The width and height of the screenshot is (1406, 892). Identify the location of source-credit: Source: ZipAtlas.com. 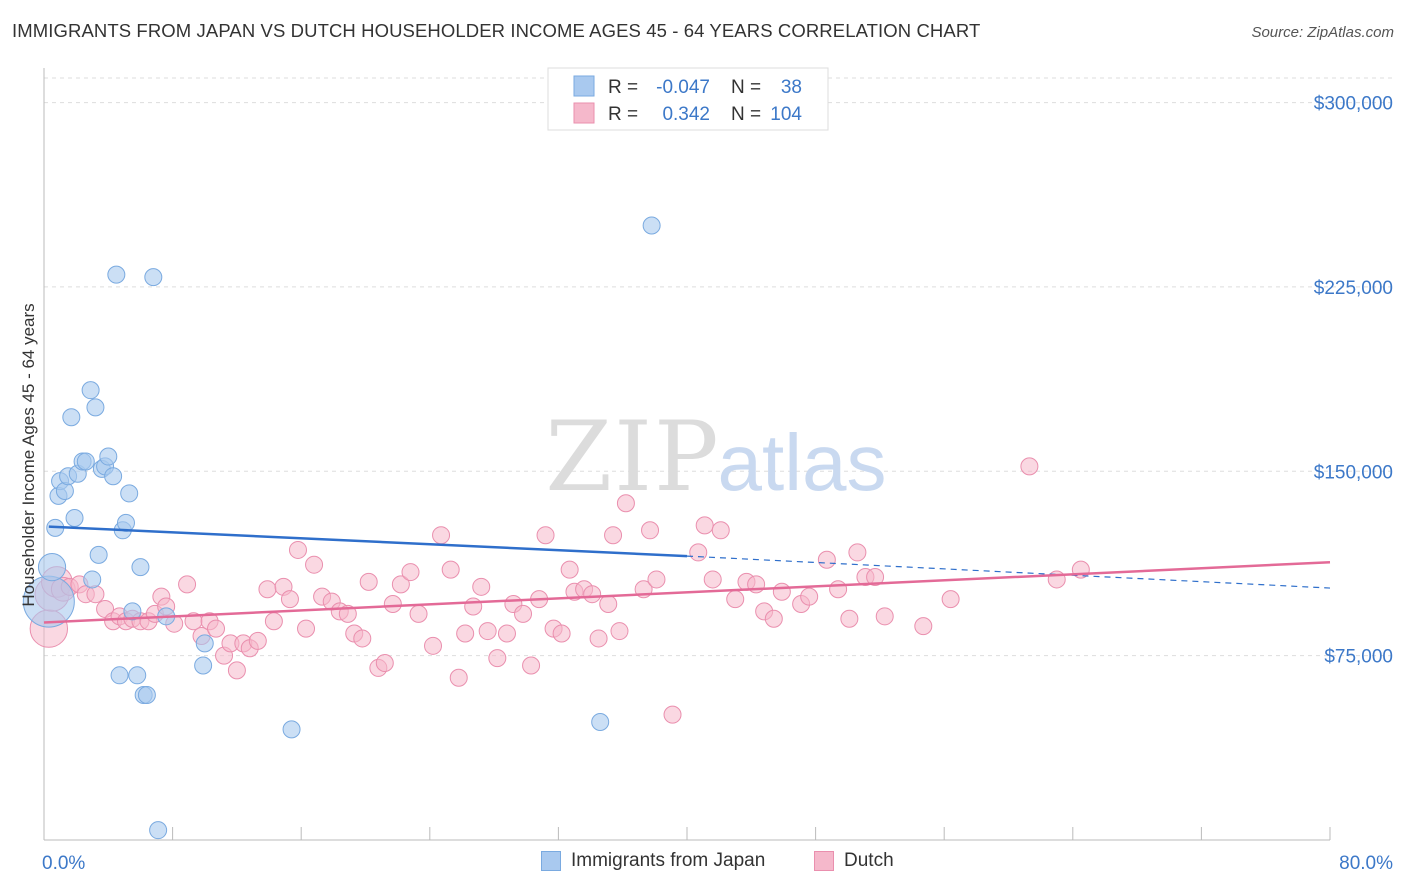
(1322, 32).